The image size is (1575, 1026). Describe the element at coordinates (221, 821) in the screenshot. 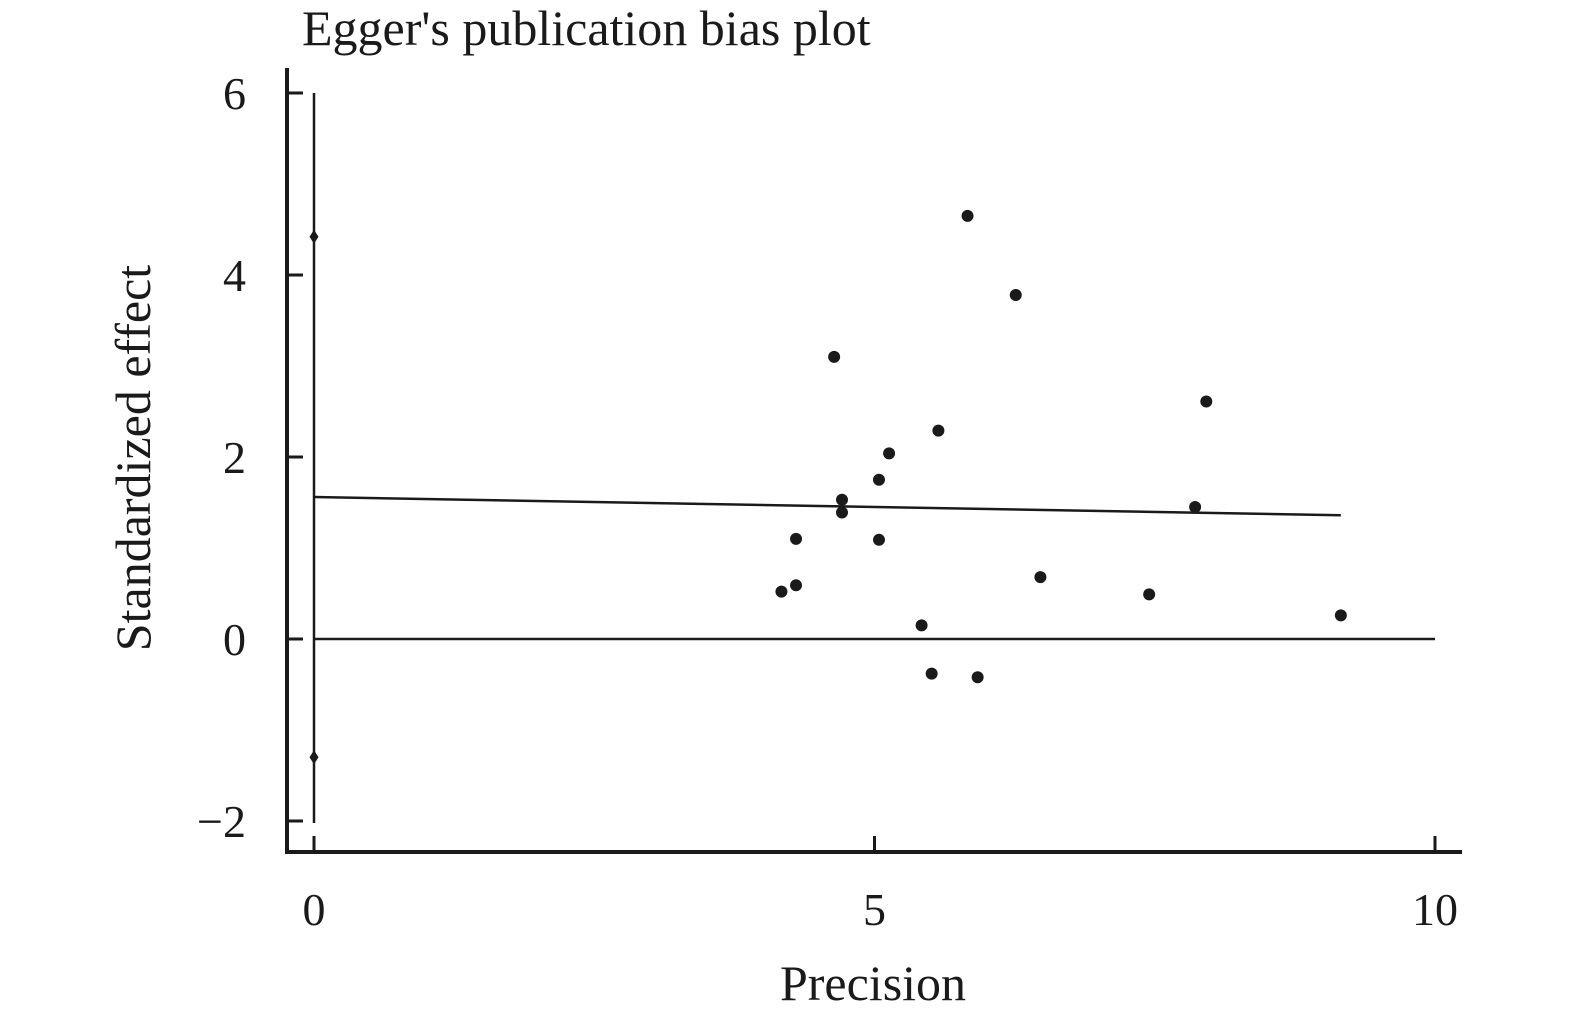

I see `y-tick-label: −2` at that location.